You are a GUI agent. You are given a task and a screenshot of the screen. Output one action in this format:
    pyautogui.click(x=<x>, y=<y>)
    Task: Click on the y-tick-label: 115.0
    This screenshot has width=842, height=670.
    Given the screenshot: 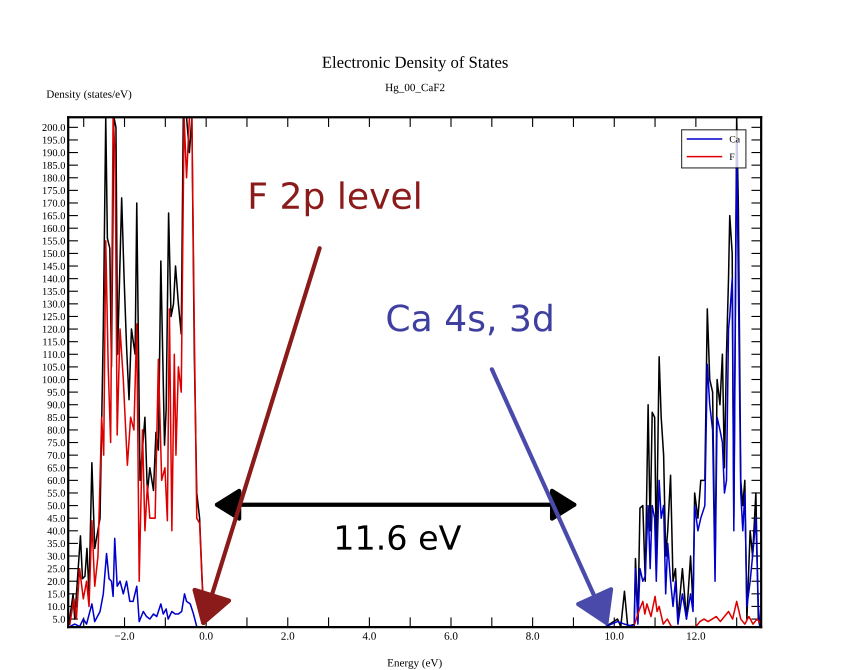 What is the action you would take?
    pyautogui.click(x=54, y=342)
    